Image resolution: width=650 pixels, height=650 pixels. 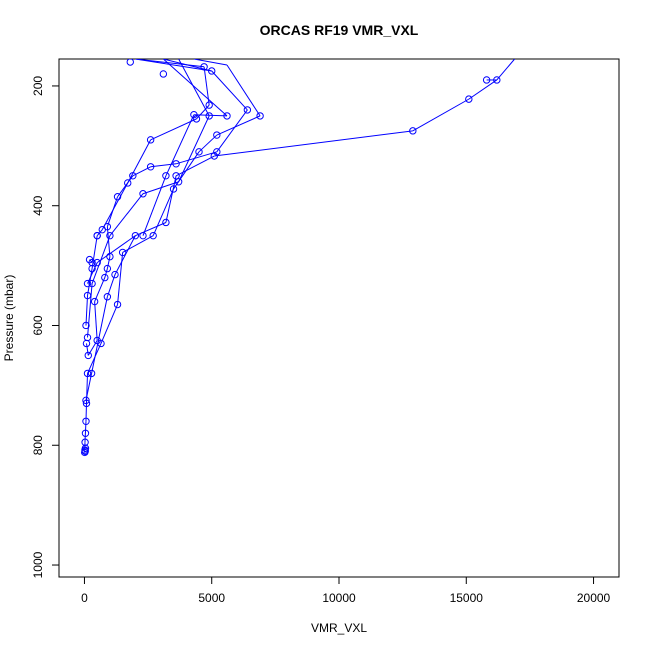 What do you see at coordinates (594, 598) in the screenshot?
I see `x-tick-label: 20000` at bounding box center [594, 598].